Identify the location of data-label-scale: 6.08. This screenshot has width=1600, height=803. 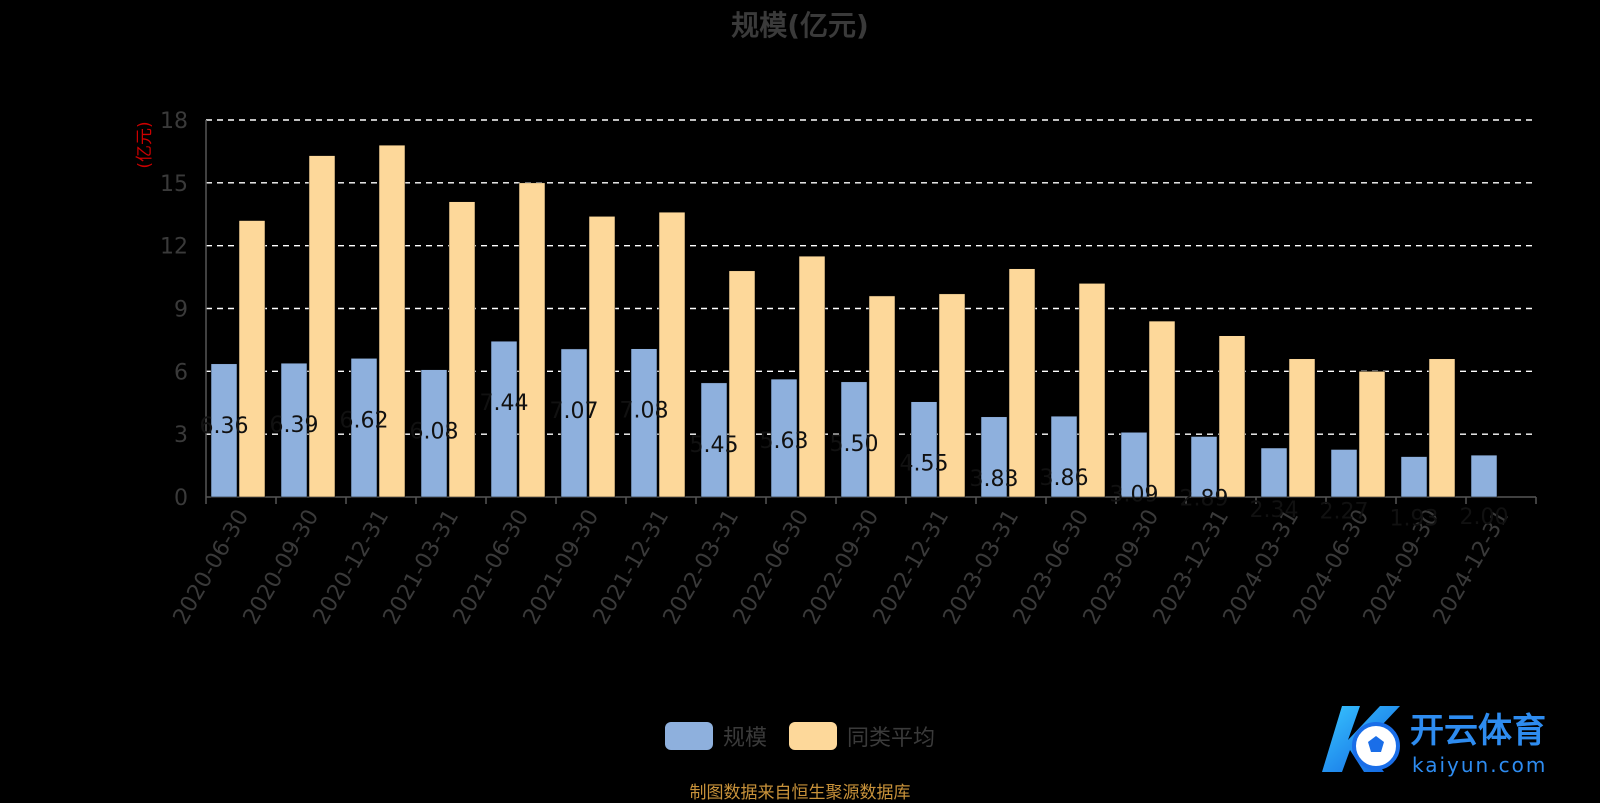
(434, 432).